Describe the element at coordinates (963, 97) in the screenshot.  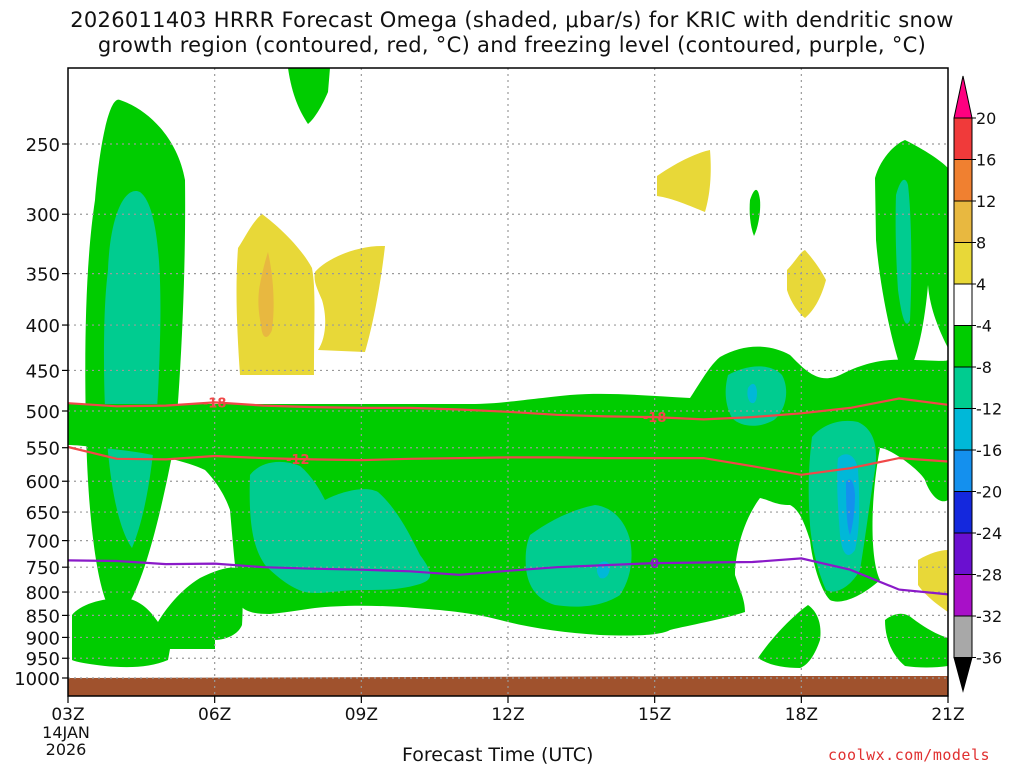
I see `colorbar-cap-top` at that location.